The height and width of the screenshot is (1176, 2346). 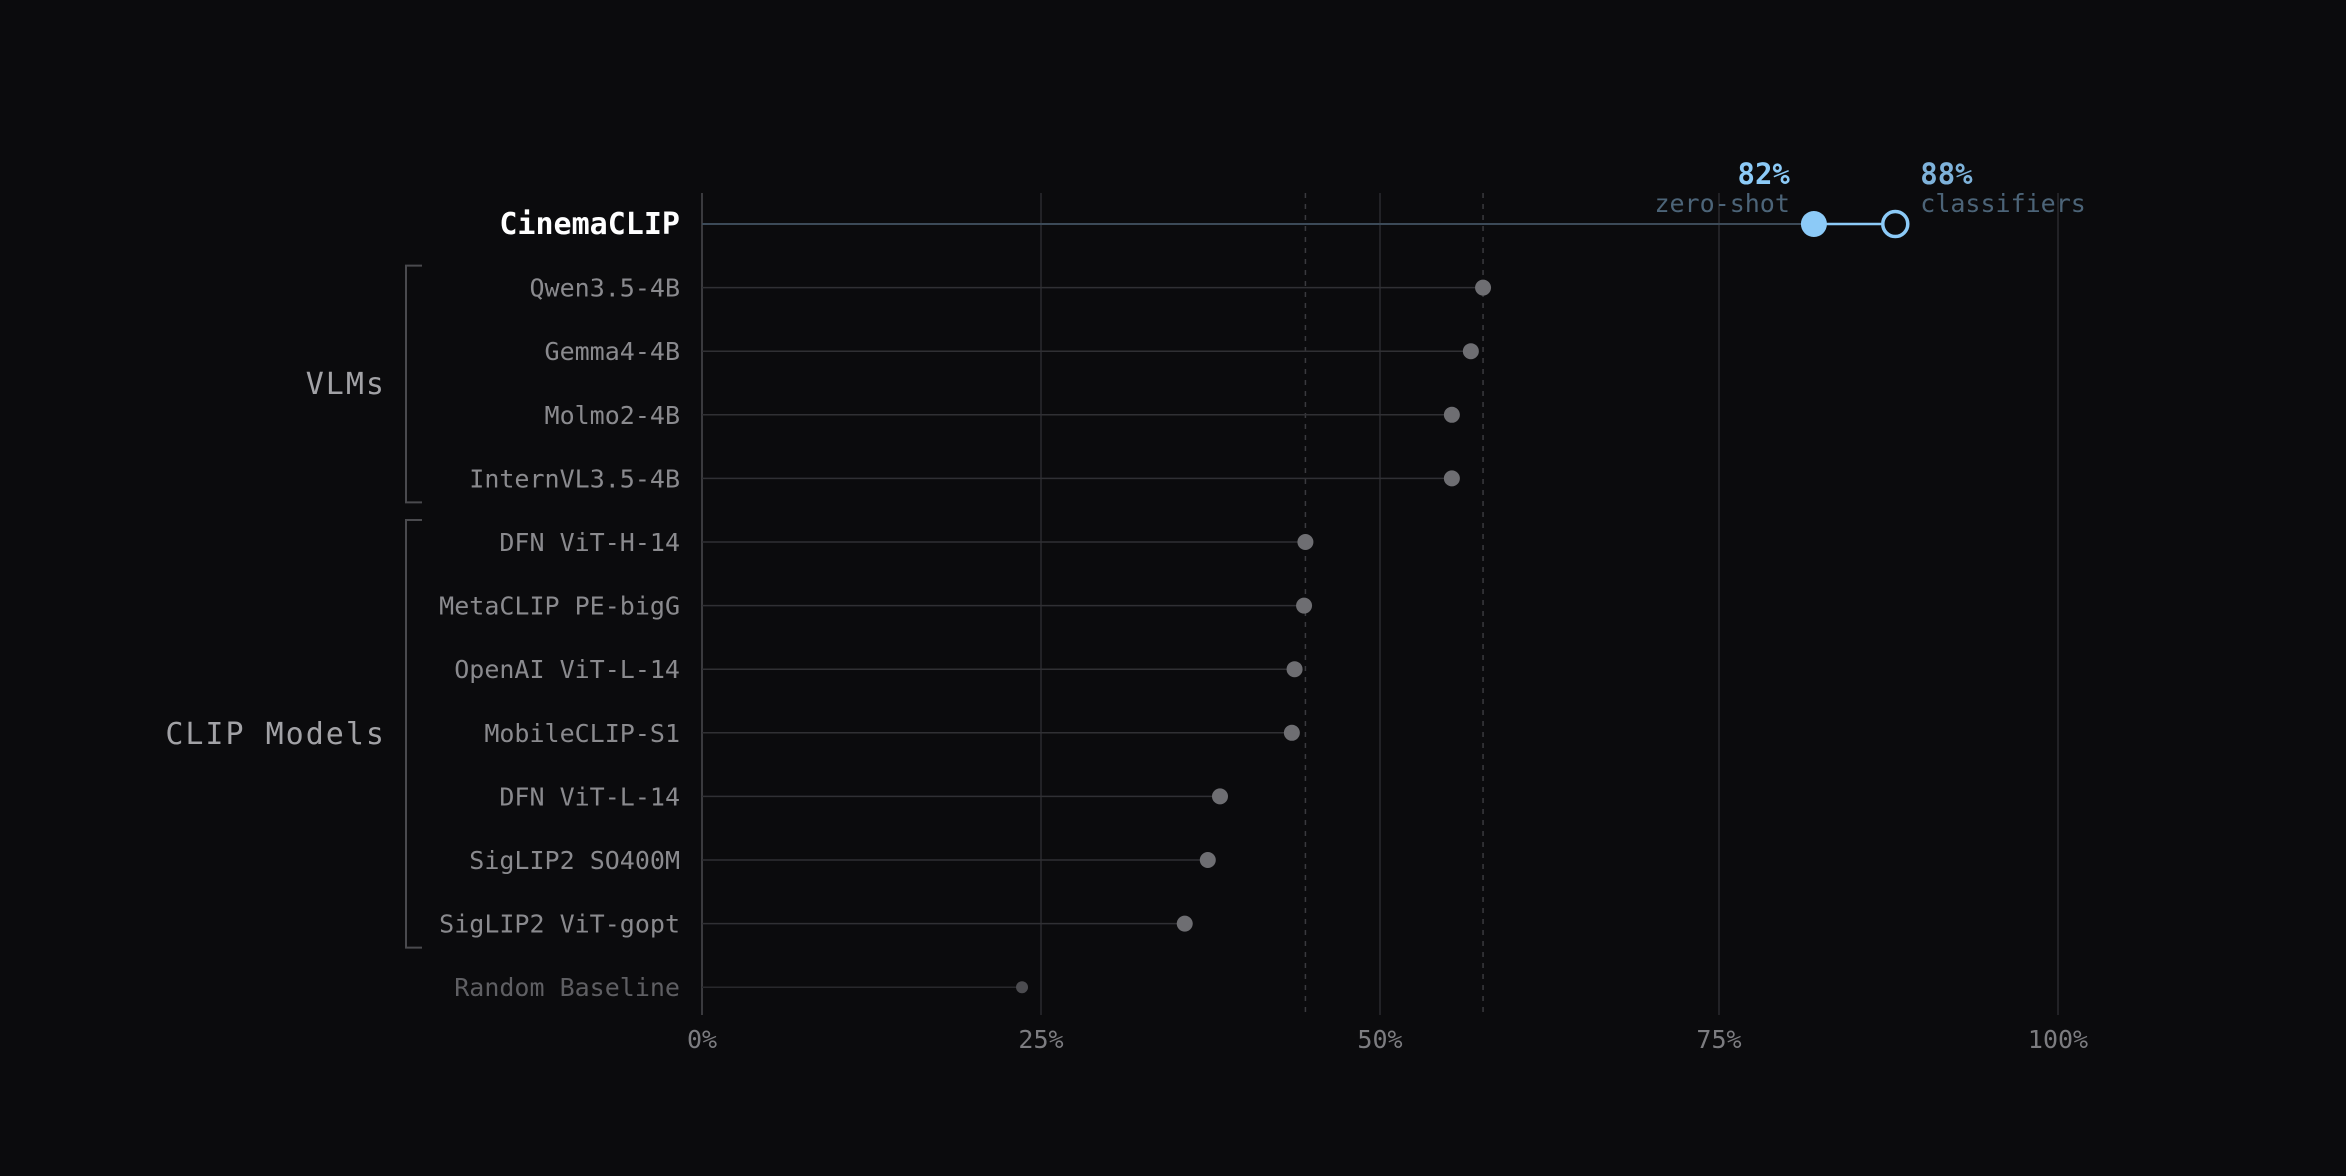 What do you see at coordinates (559, 924) in the screenshot?
I see `model-label: SigLIP2 ViT-gopt` at bounding box center [559, 924].